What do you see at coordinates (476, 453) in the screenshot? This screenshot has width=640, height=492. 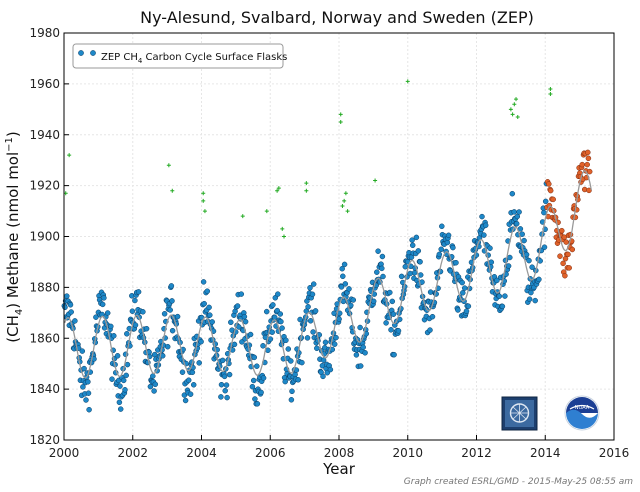 I see `x-tick-label: 2012` at bounding box center [476, 453].